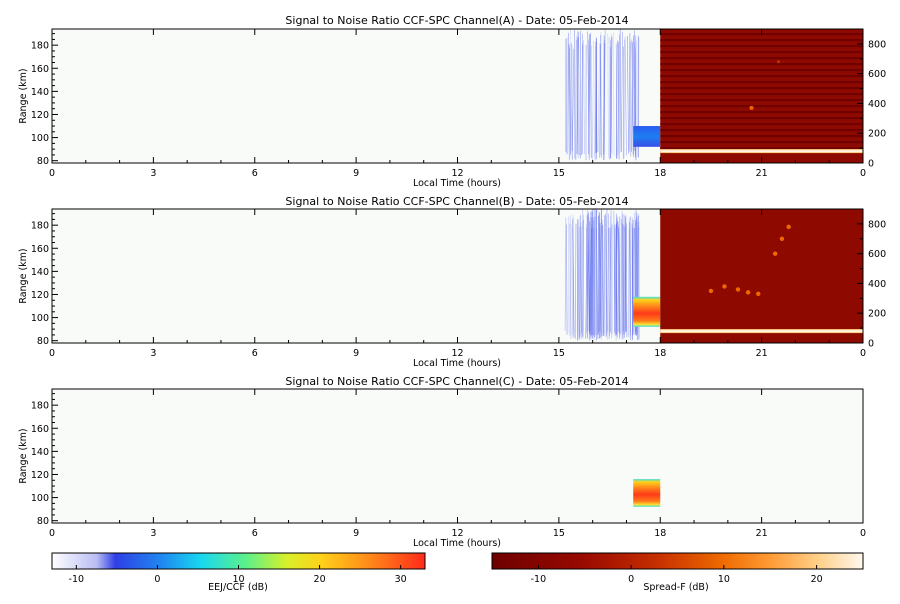  What do you see at coordinates (40, 429) in the screenshot?
I see `panel-c-ytick-label: 160` at bounding box center [40, 429].